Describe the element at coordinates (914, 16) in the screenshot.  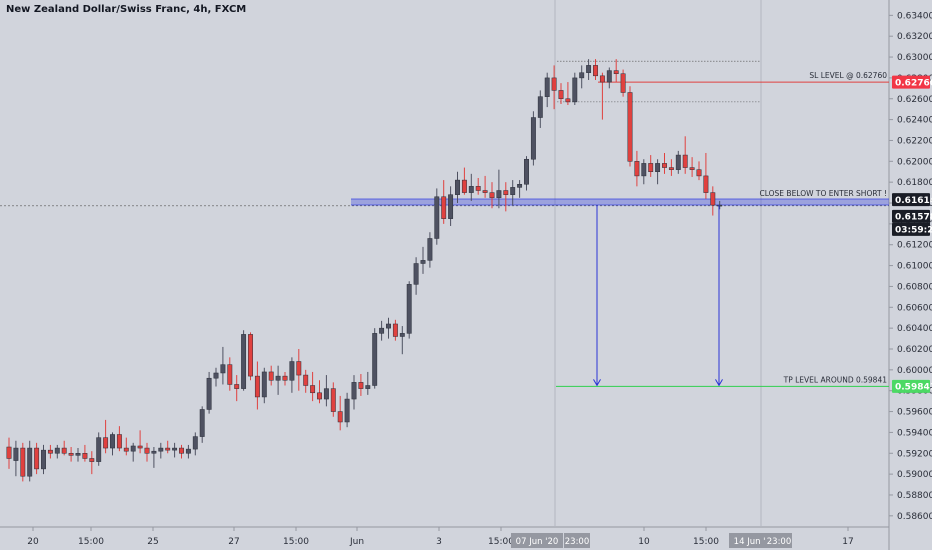
I see `y-tick-label: 0.63400` at that location.